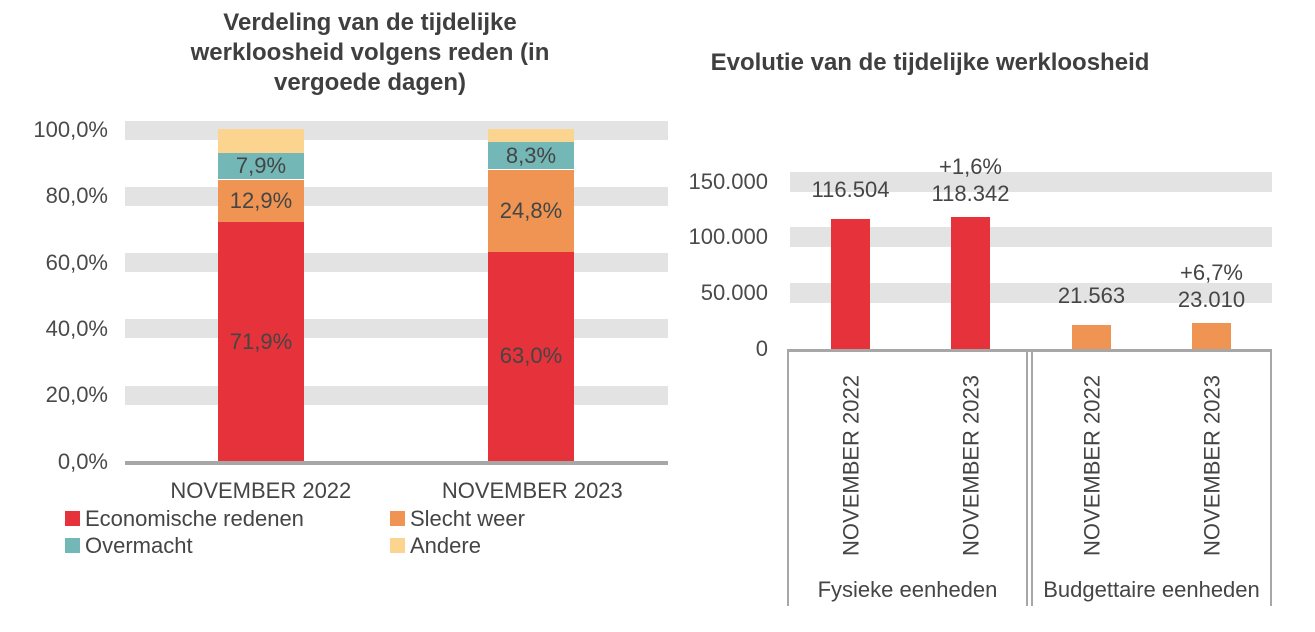 The image size is (1315, 632). What do you see at coordinates (445, 545) in the screenshot?
I see `legend-label: Andere` at bounding box center [445, 545].